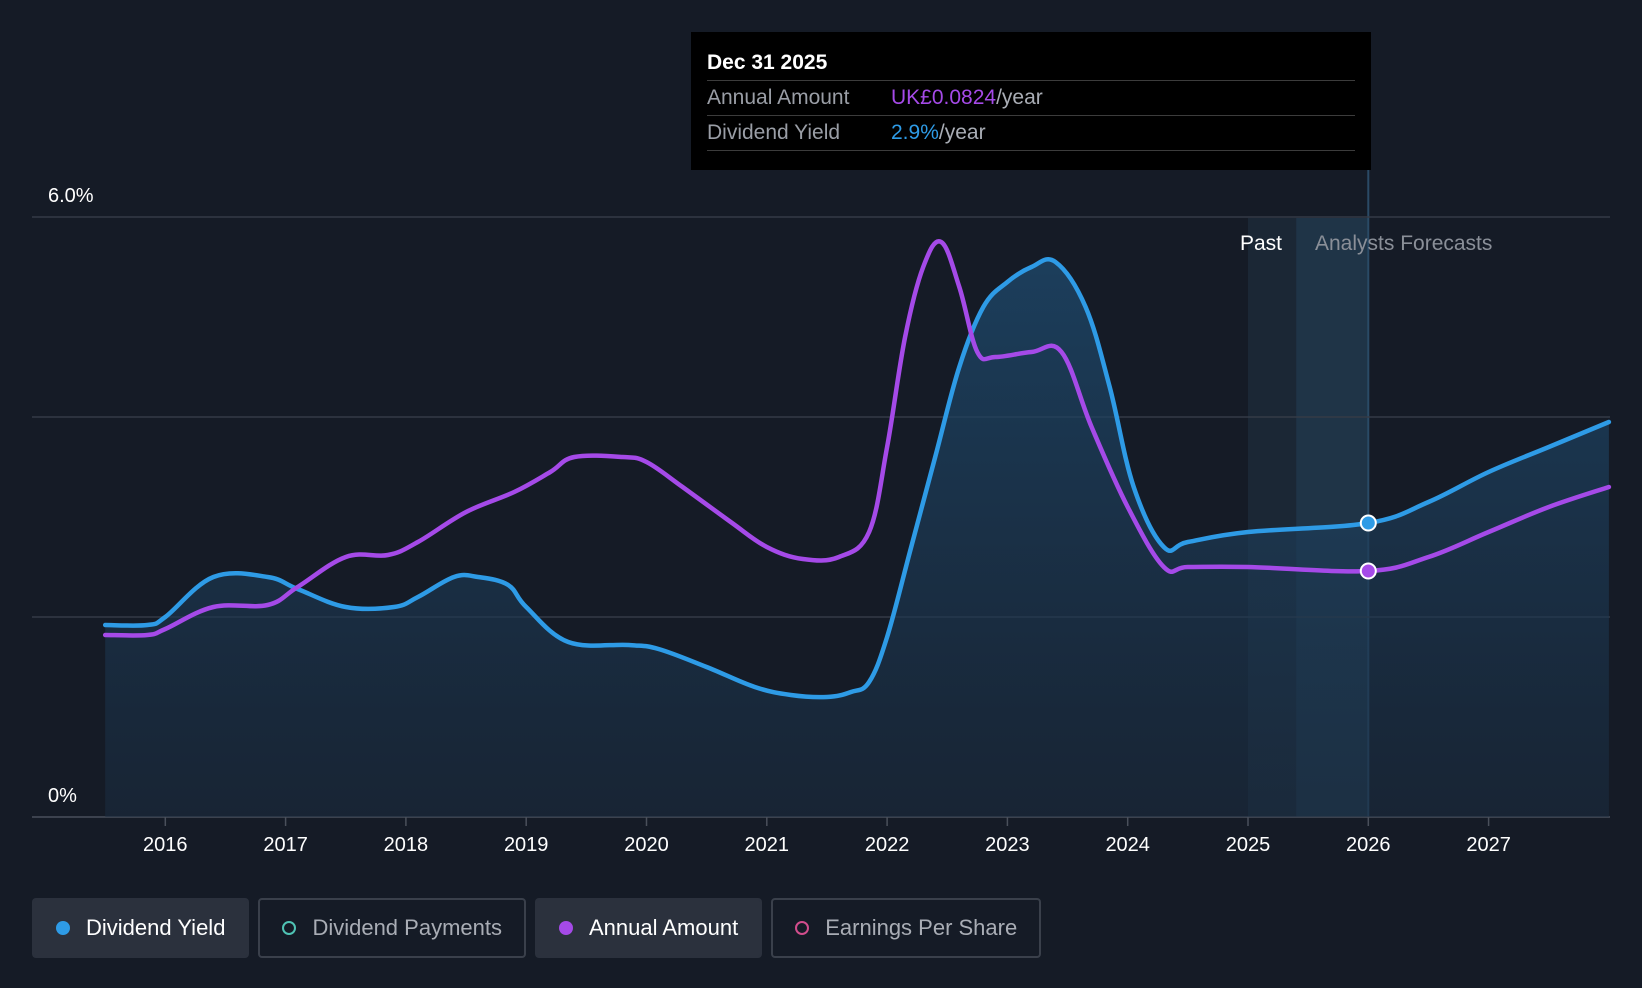 This screenshot has width=1642, height=988. Describe the element at coordinates (1403, 243) in the screenshot. I see `forecast-label: Analysts Forecasts` at that location.